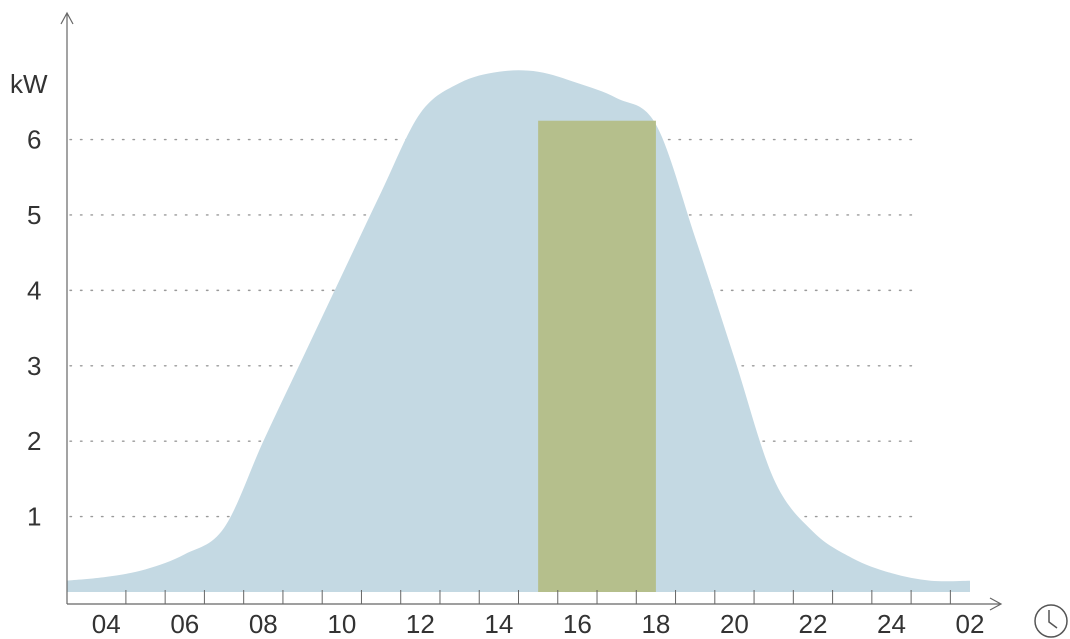  Describe the element at coordinates (891, 624) in the screenshot. I see `x-tick-label-24: 24` at that location.